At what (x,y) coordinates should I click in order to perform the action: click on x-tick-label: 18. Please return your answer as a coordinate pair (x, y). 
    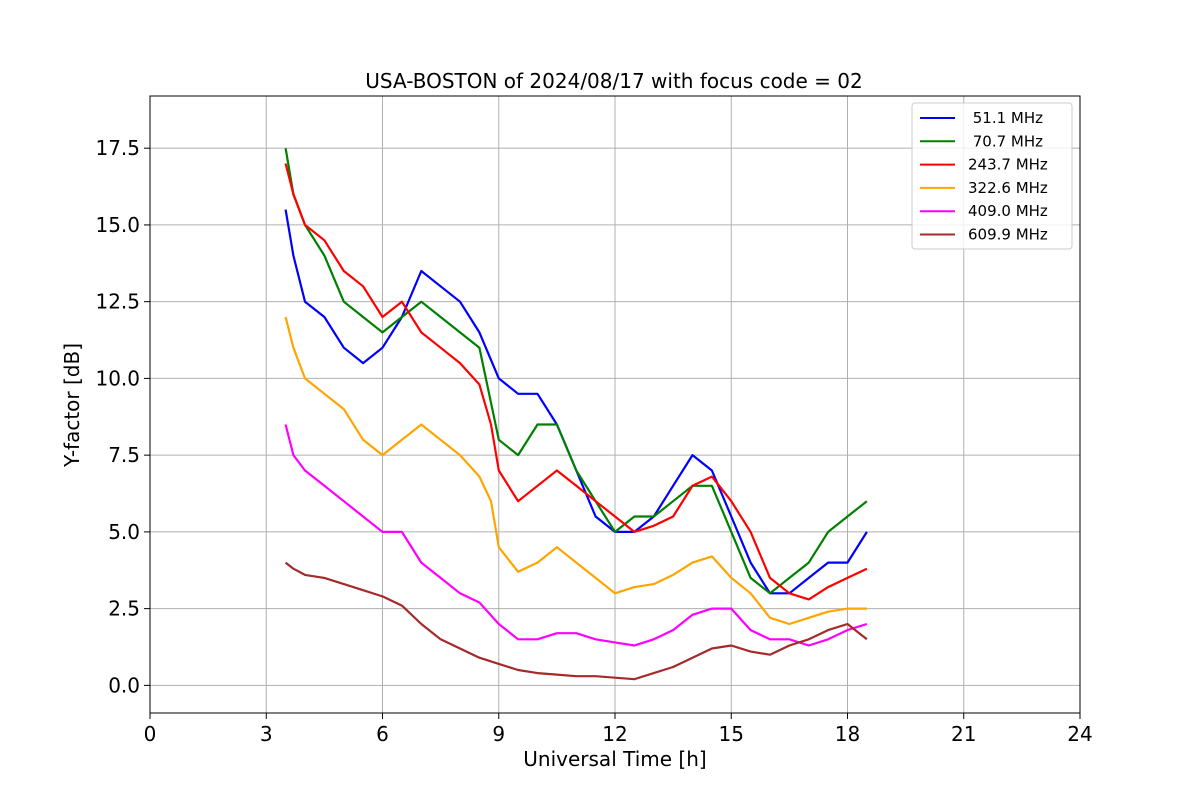
    Looking at the image, I should click on (847, 734).